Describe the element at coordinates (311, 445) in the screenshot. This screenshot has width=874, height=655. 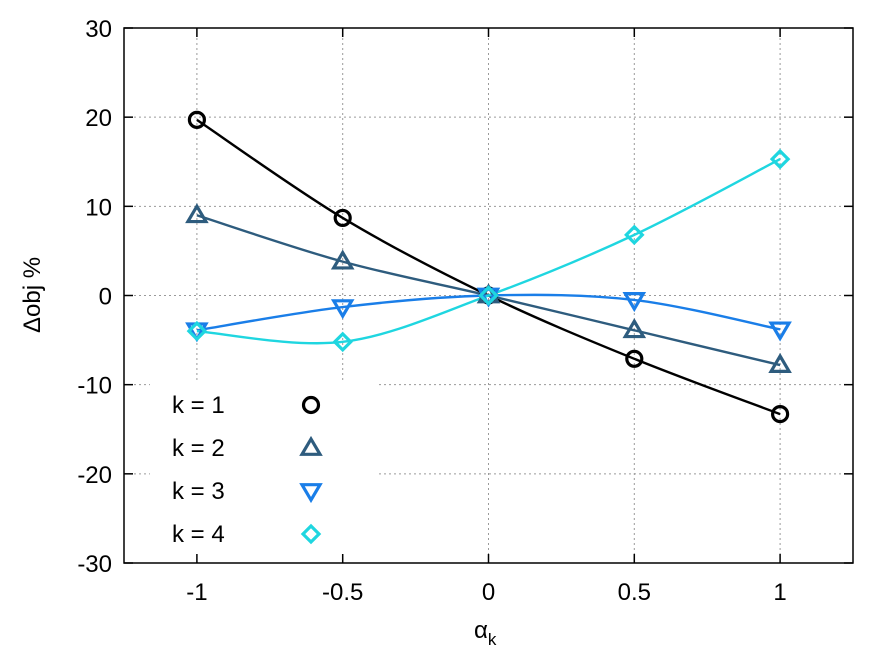
I see `legend-marker-k2` at that location.